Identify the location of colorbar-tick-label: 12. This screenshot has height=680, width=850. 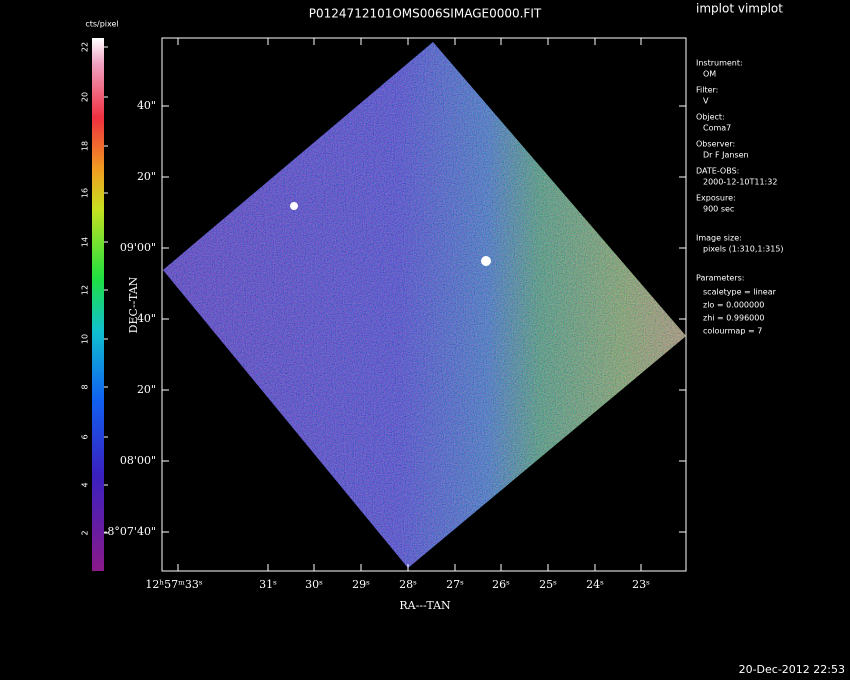
(85, 290).